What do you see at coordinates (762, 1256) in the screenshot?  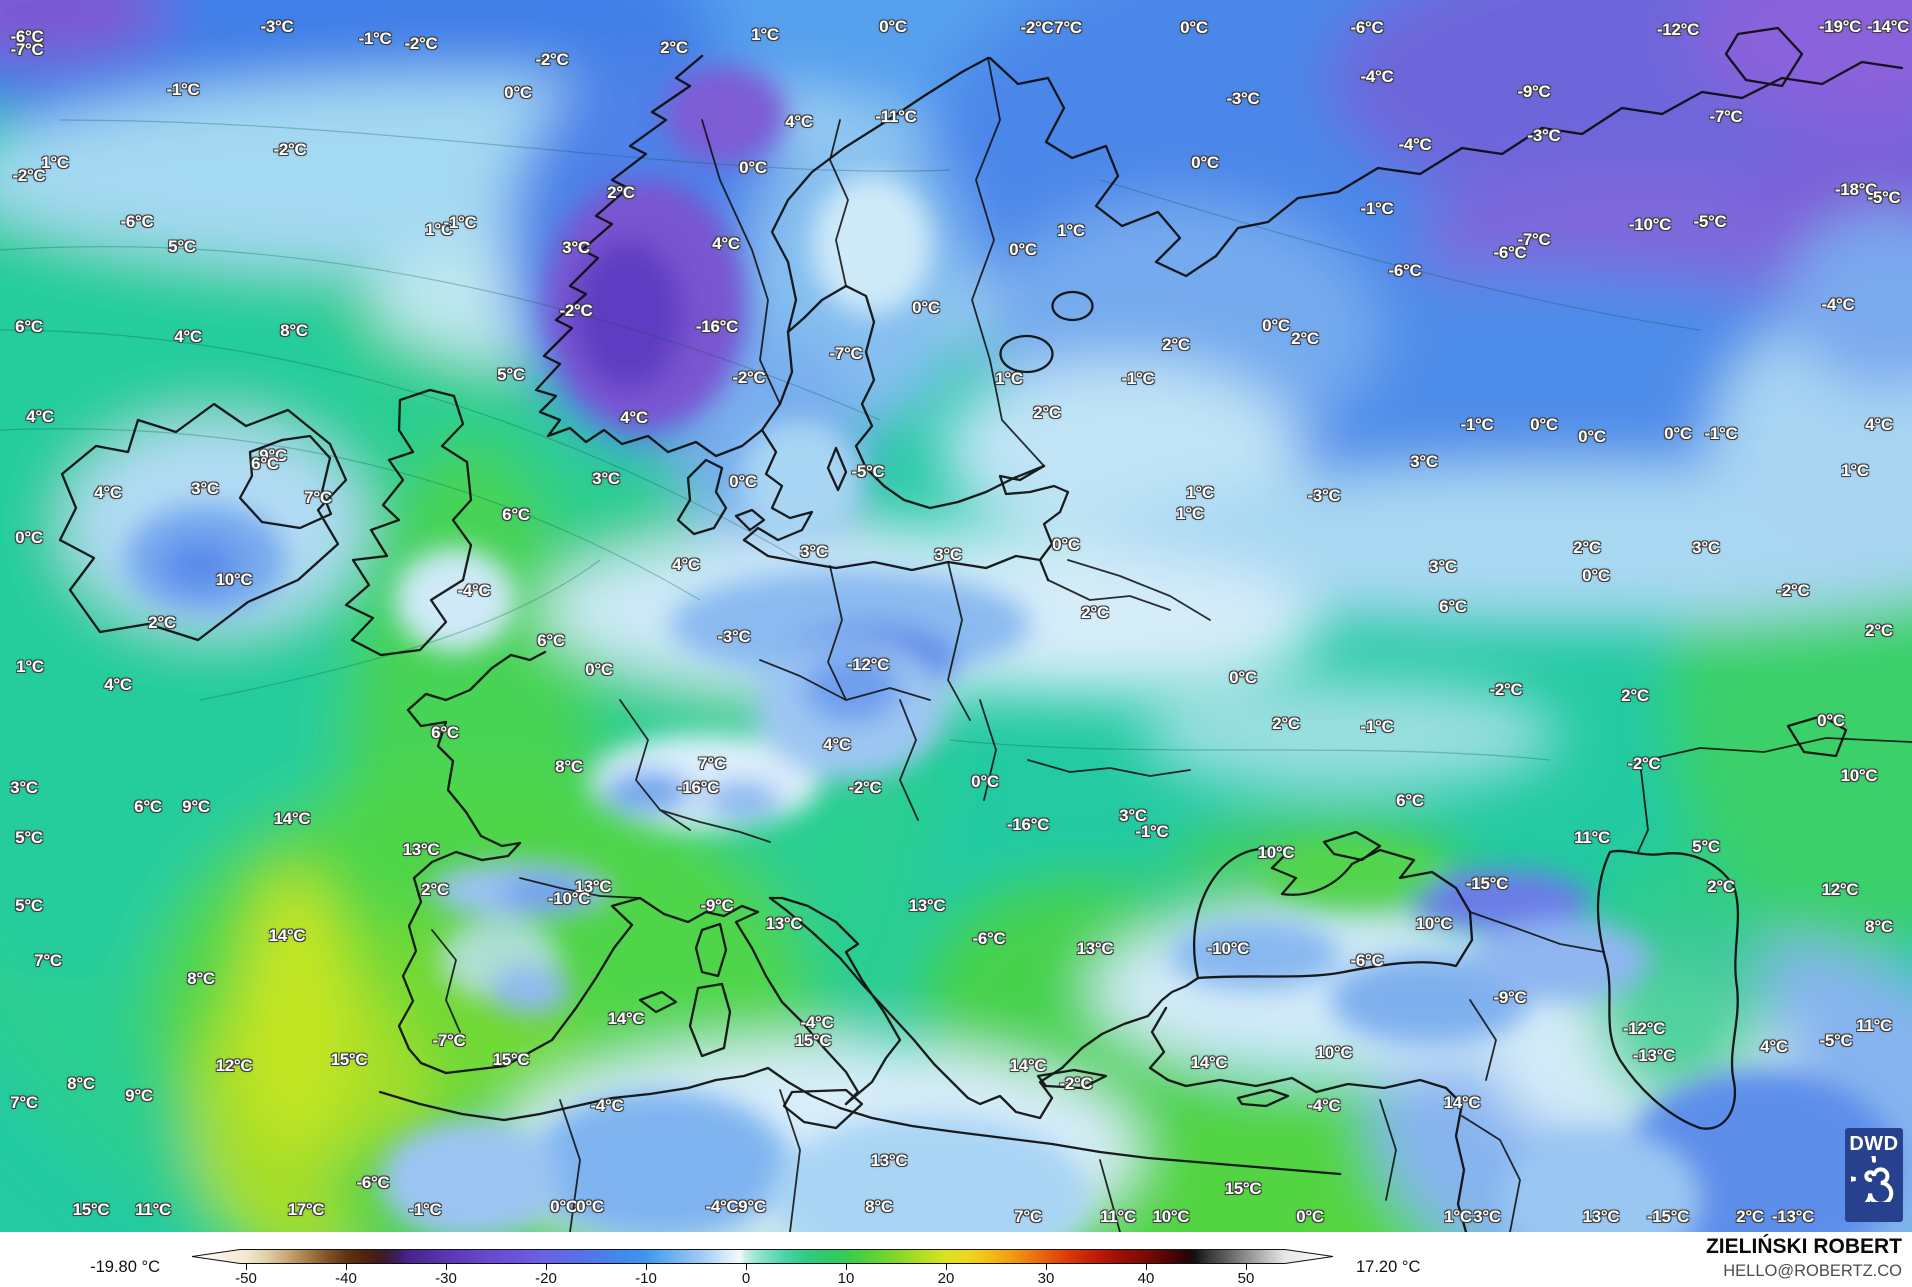 I see `colorbar` at bounding box center [762, 1256].